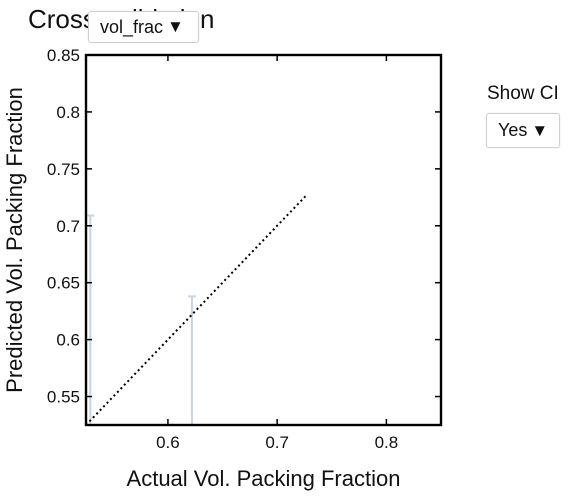 This screenshot has height=497, width=568. I want to click on y-tick-label: 0.55, so click(63, 397).